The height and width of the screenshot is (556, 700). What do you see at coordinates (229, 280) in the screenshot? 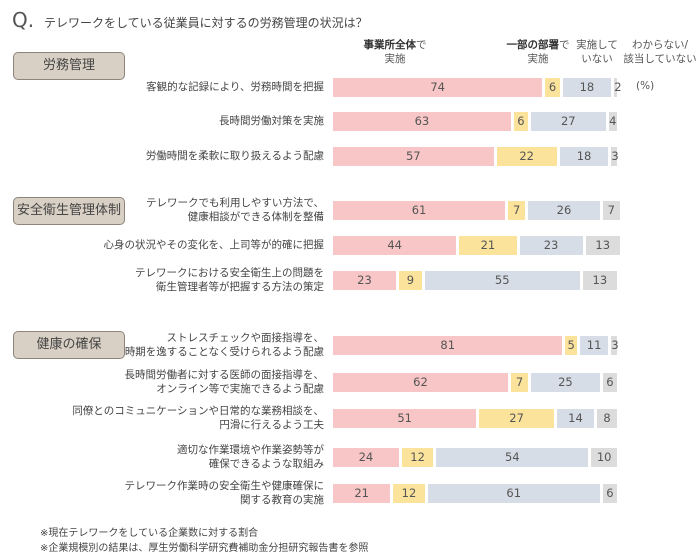
I see `row-label: テレワークにおける安全衛生上の問題を 衛生管理者等が把握する方法の策定` at bounding box center [229, 280].